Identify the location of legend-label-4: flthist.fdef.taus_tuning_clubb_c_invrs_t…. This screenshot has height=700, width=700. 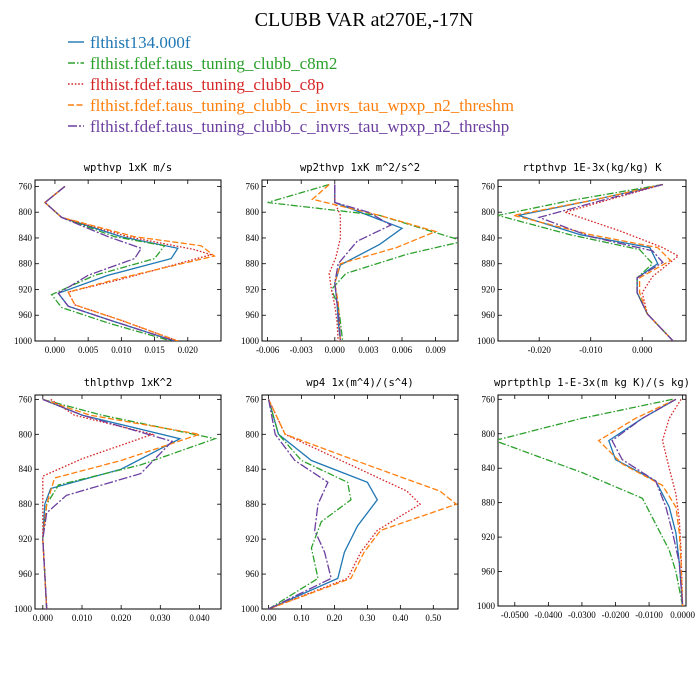
(299, 126).